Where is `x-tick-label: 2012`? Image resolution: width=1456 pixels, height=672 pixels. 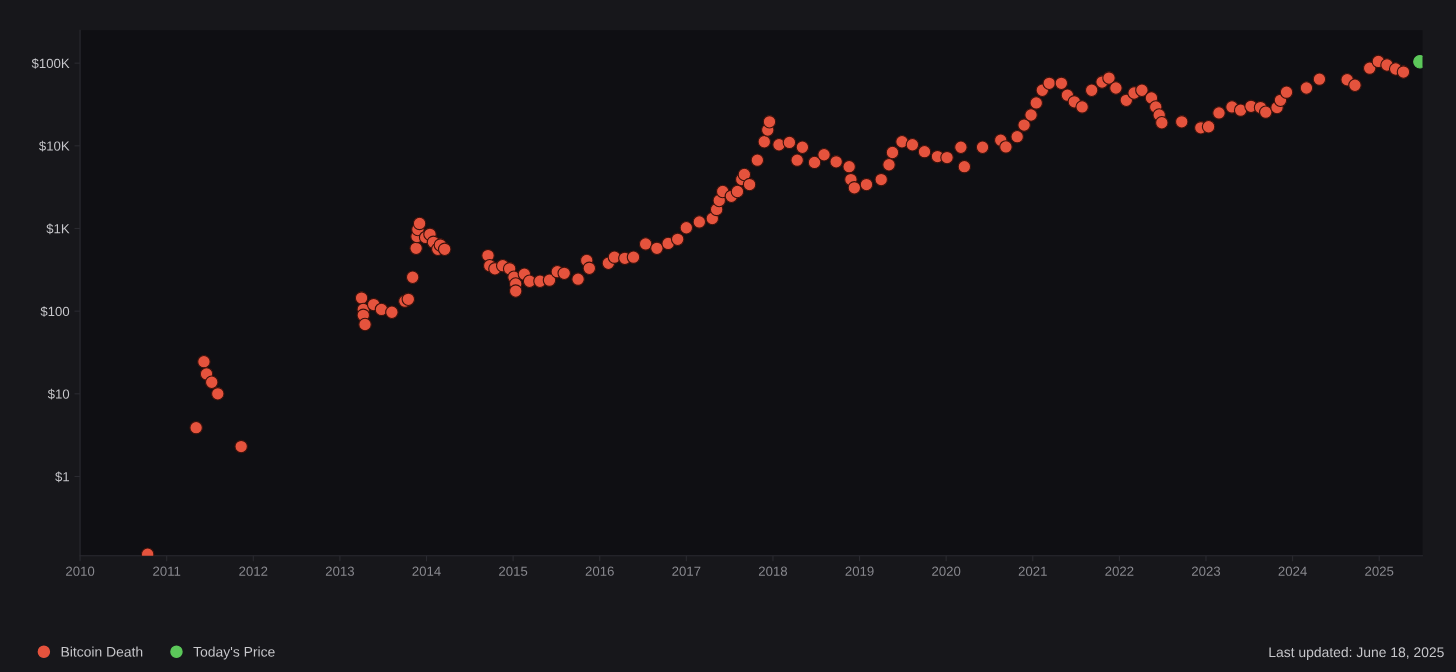 x-tick-label: 2012 is located at coordinates (253, 571).